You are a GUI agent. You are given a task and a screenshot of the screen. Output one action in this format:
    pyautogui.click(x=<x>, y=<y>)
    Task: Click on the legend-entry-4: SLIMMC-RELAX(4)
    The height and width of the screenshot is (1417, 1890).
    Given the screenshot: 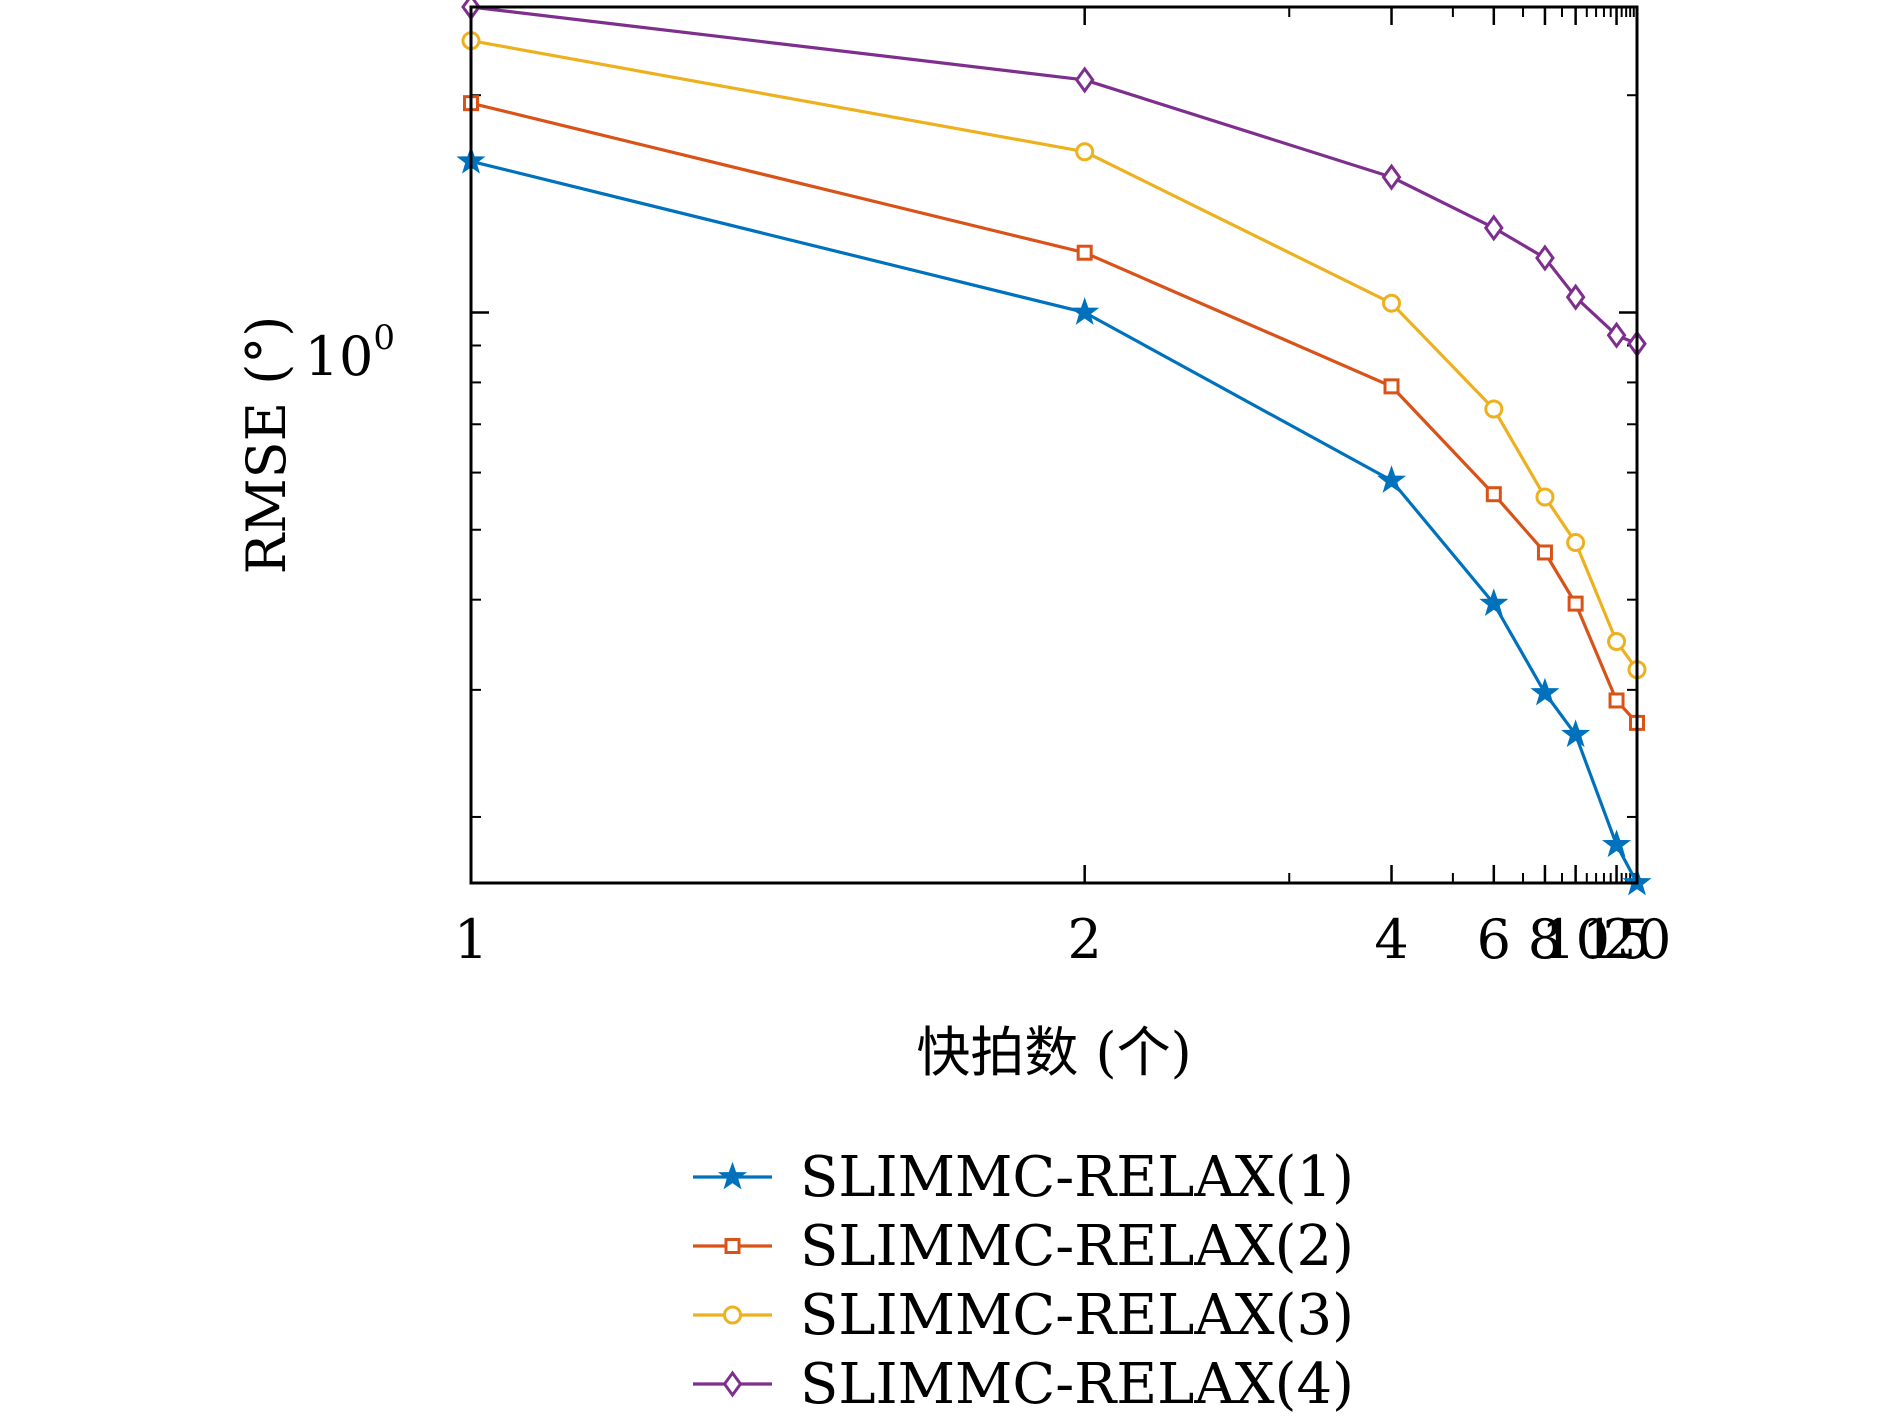 What is the action you would take?
    pyautogui.click(x=1023, y=1384)
    